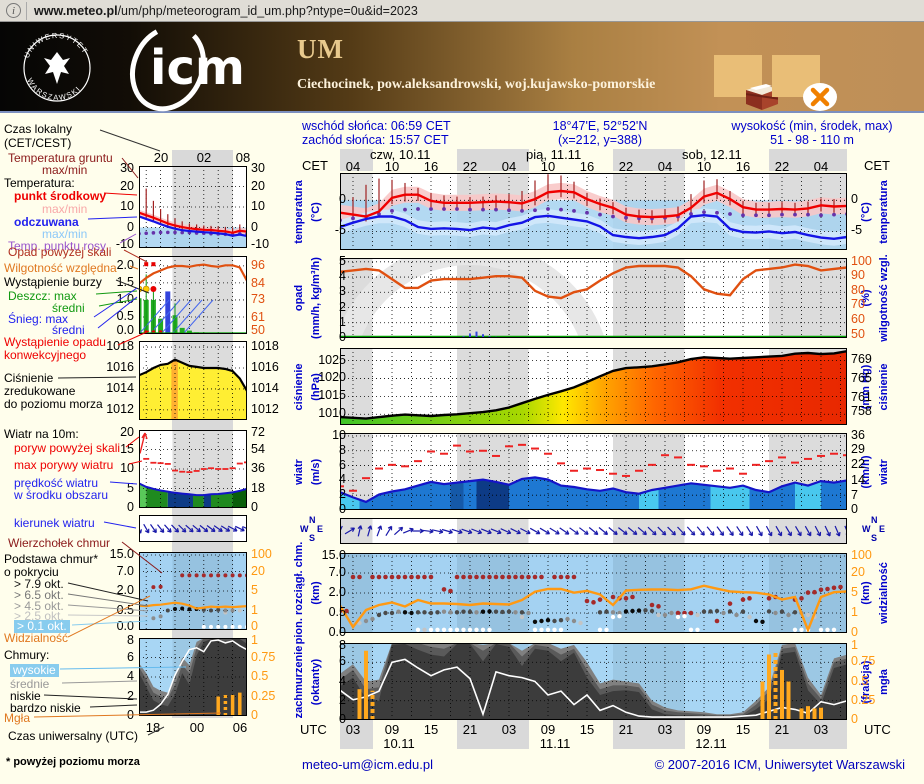 Image resolution: width=924 pixels, height=784 pixels. Describe the element at coordinates (860, 680) in the screenshot. I see `tick-right: 0.5` at that location.